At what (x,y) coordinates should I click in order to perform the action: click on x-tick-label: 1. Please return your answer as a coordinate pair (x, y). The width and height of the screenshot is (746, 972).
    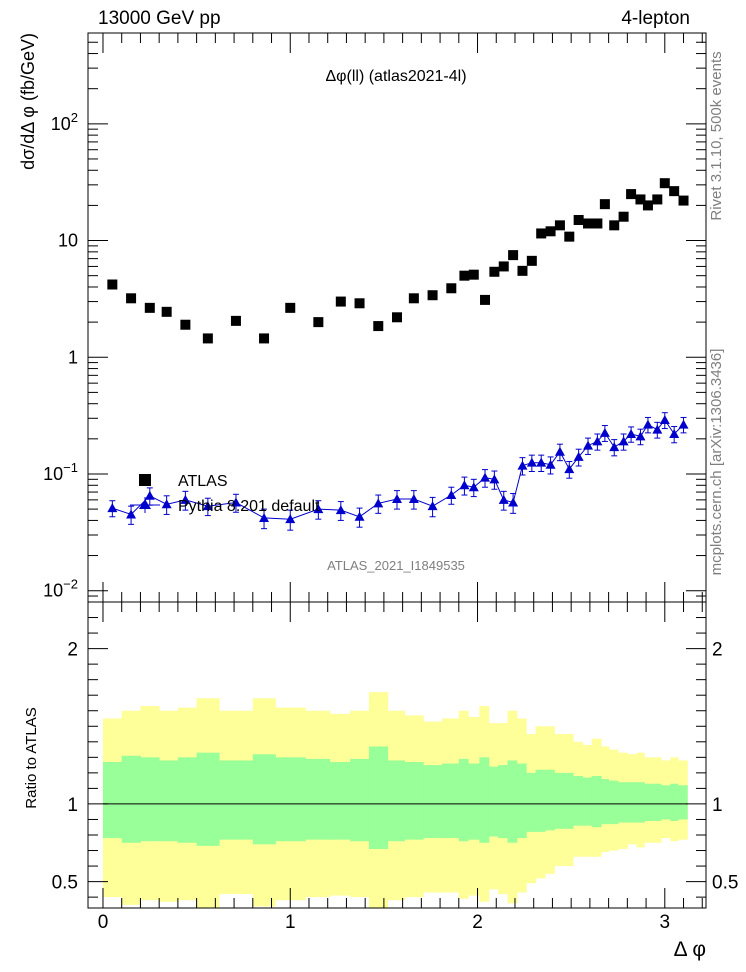
    Looking at the image, I should click on (290, 922).